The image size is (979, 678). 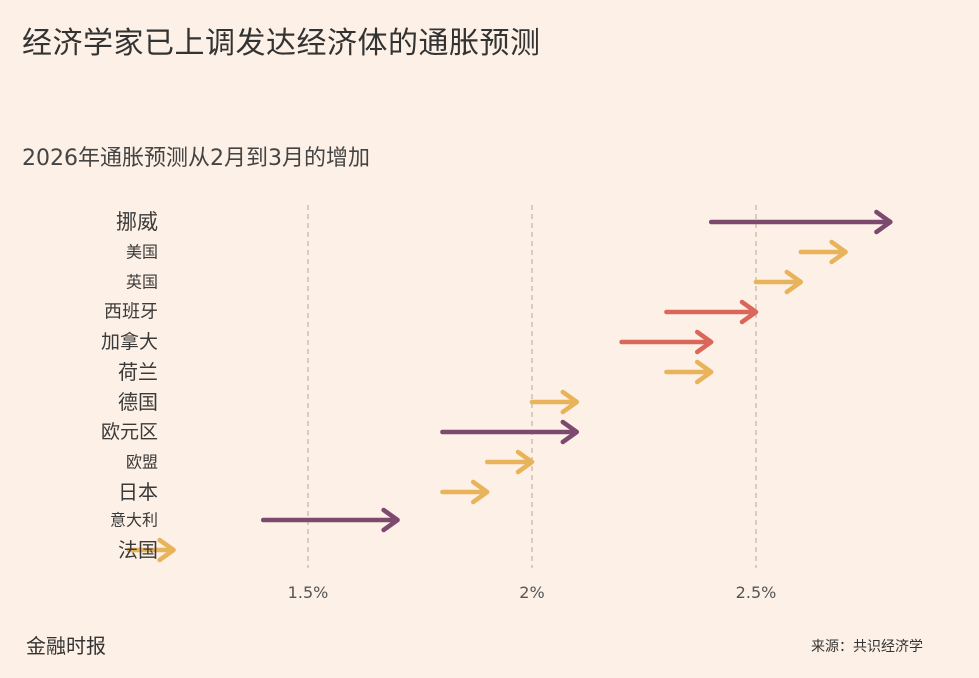 I want to click on source-label: 来源：共识经济学, so click(x=867, y=647).